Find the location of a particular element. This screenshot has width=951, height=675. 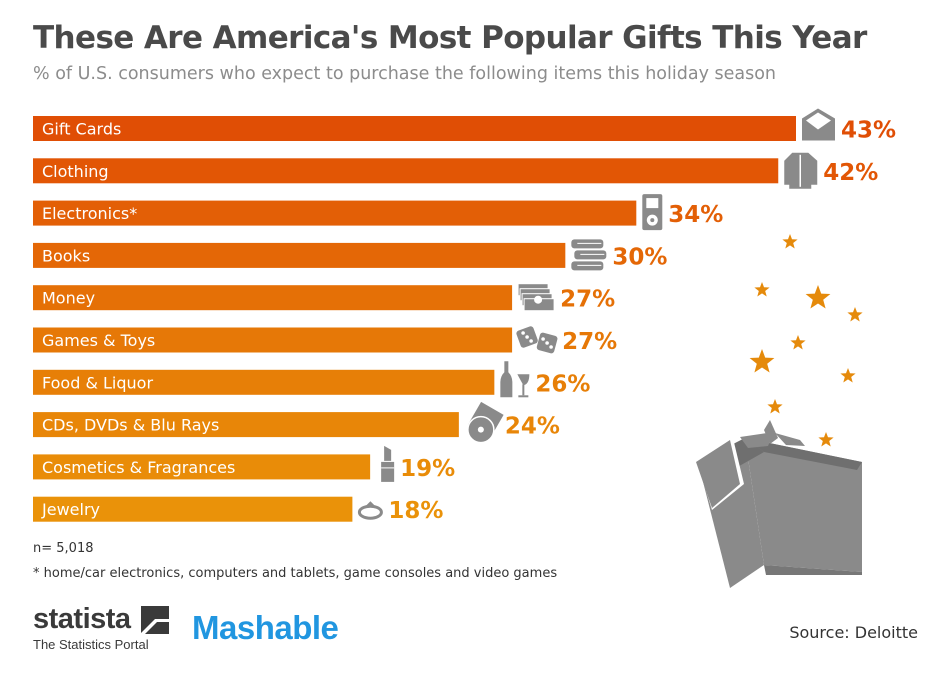

bar-value-label: 34% is located at coordinates (695, 215).